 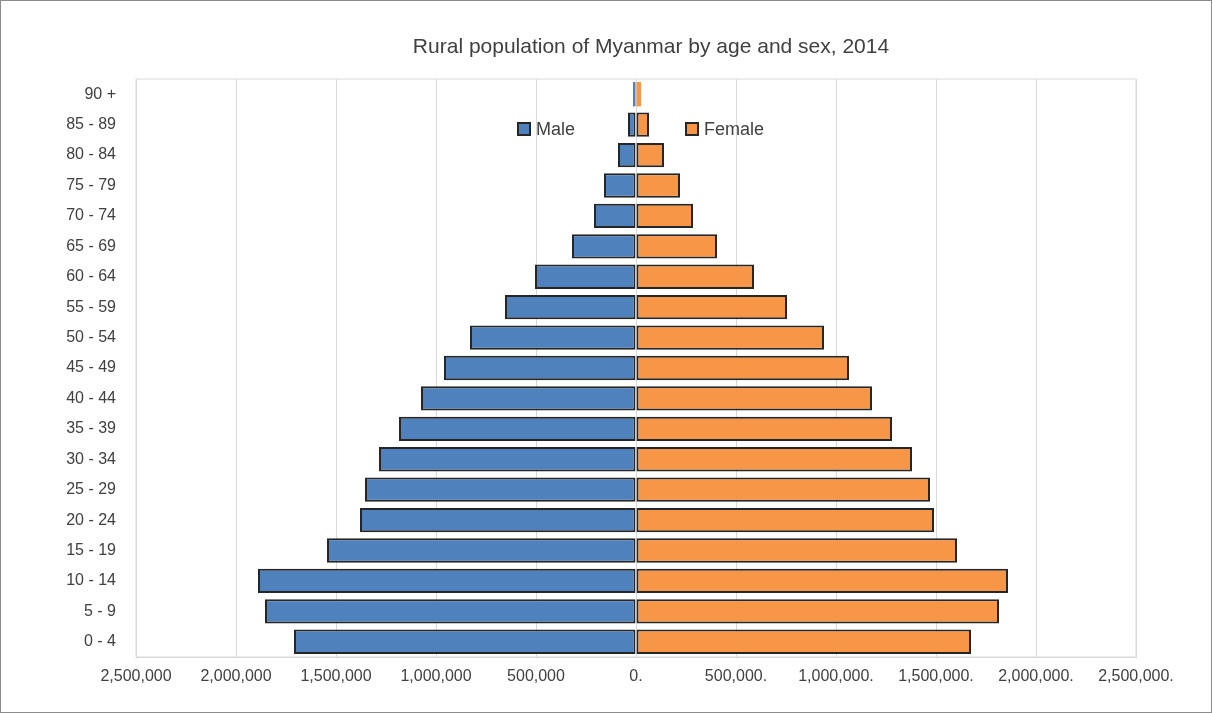 What do you see at coordinates (1036, 676) in the screenshot?
I see `x-tick-label: 2,000,000.` at bounding box center [1036, 676].